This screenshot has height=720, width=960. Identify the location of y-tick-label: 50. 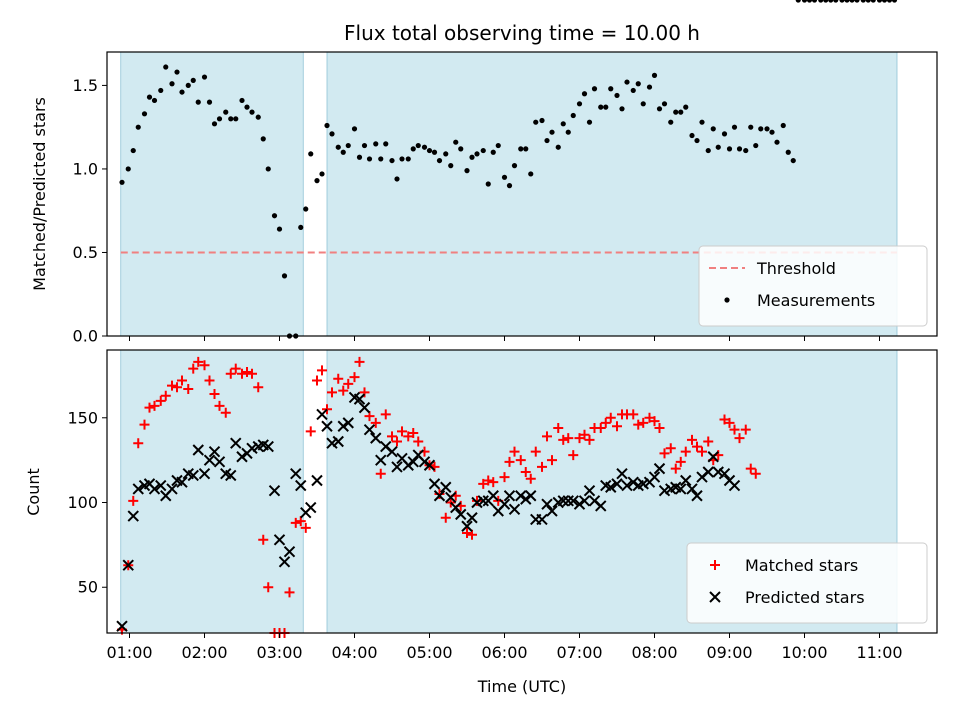
(88, 587).